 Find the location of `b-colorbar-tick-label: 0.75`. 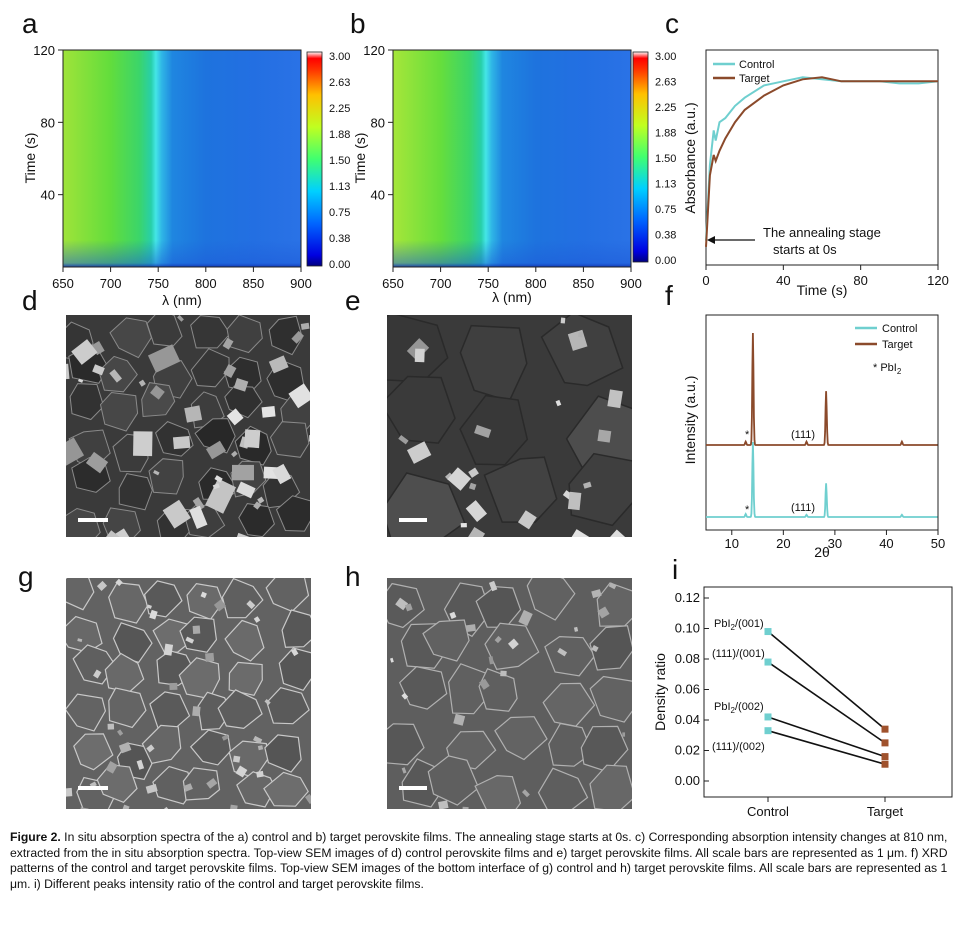

b-colorbar-tick-label: 0.75 is located at coordinates (665, 210).